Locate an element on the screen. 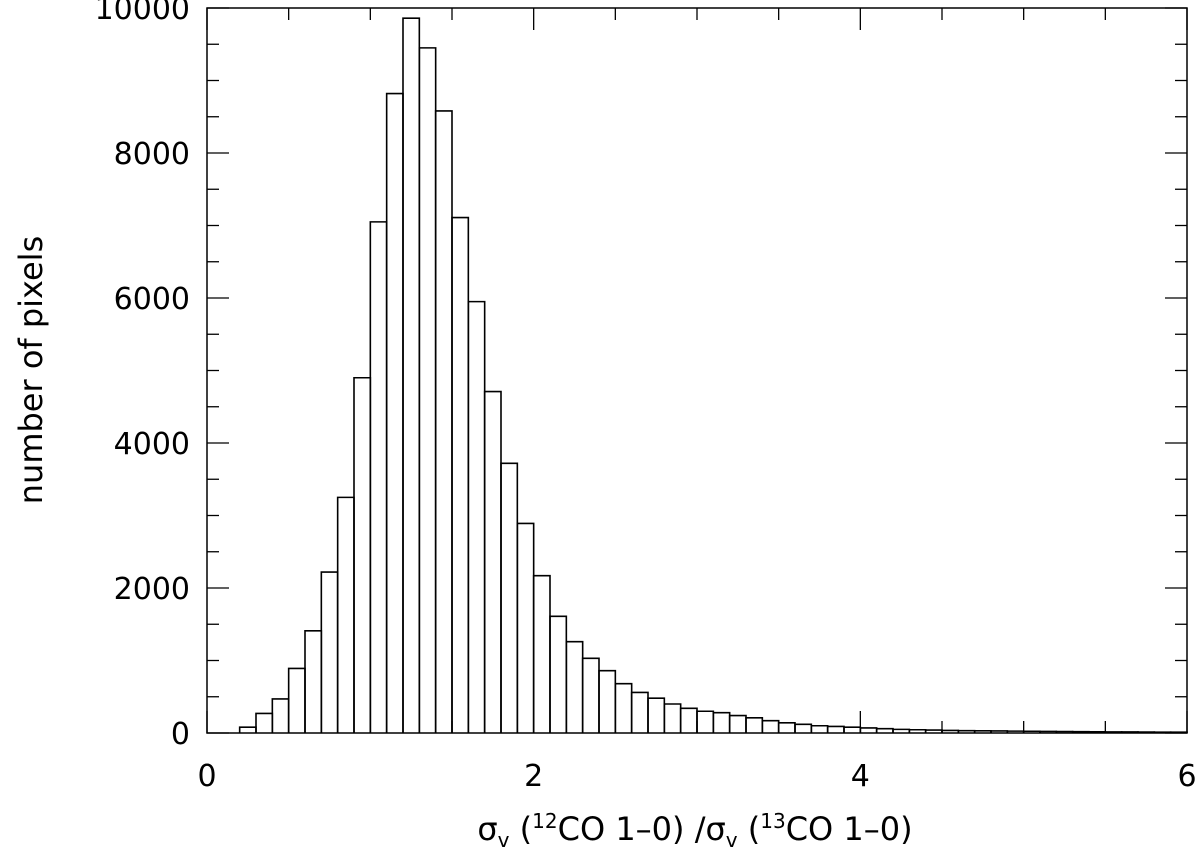 Image resolution: width=1200 pixels, height=854 pixels. y-tick-label: 0 is located at coordinates (180, 734).